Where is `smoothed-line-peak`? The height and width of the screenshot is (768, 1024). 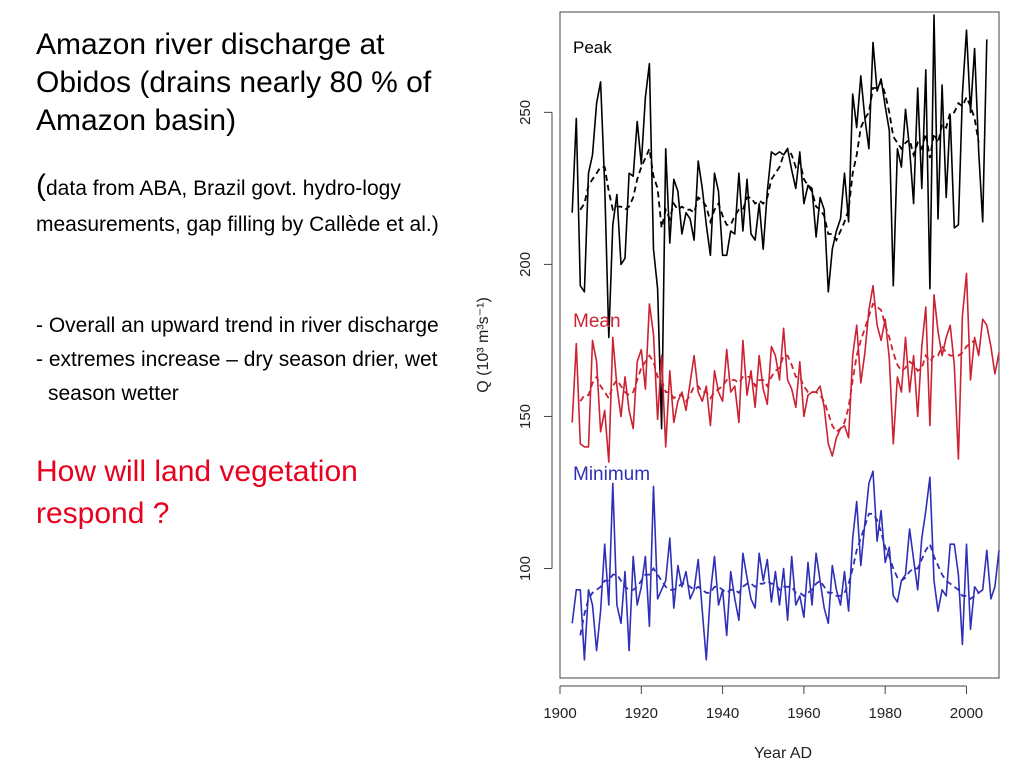
smoothed-line-peak is located at coordinates (779, 160).